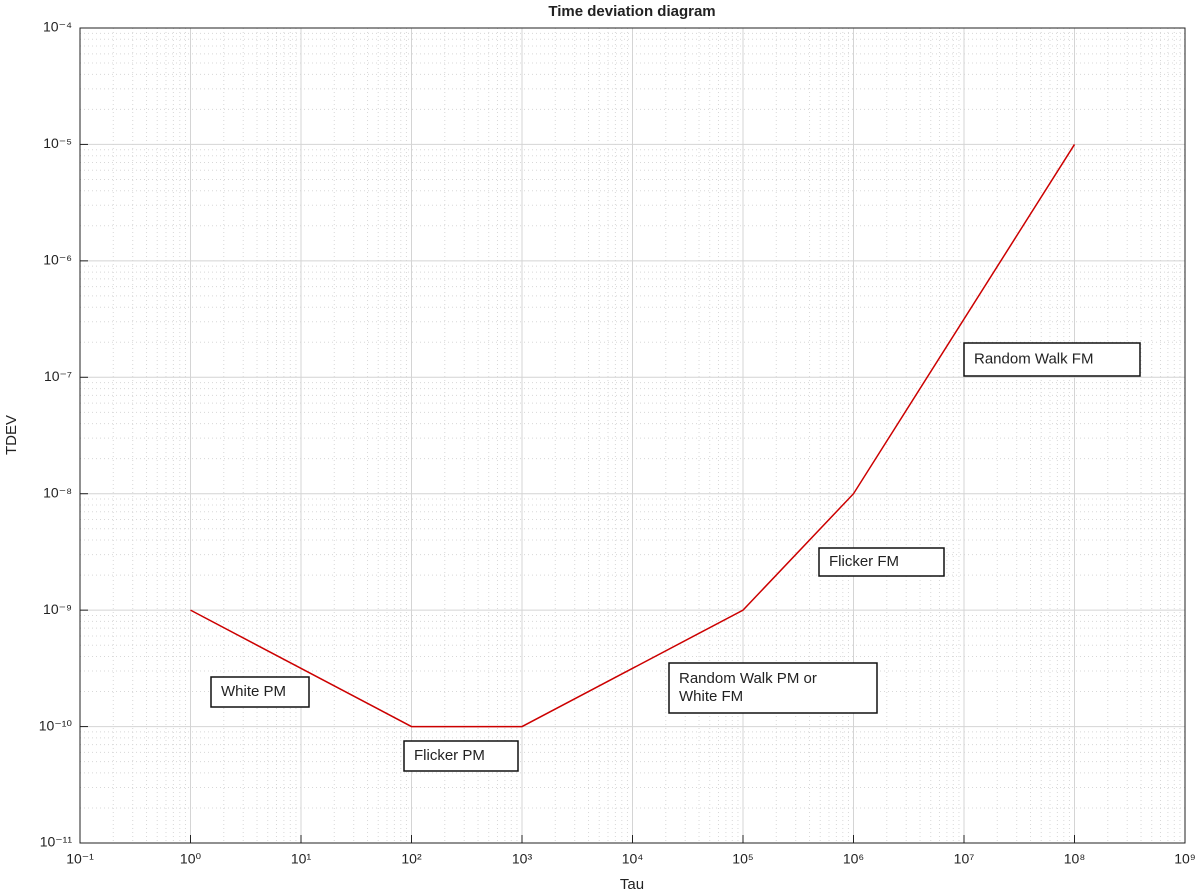 The width and height of the screenshot is (1200, 895). I want to click on x-tick-label: 10⁰, so click(191, 859).